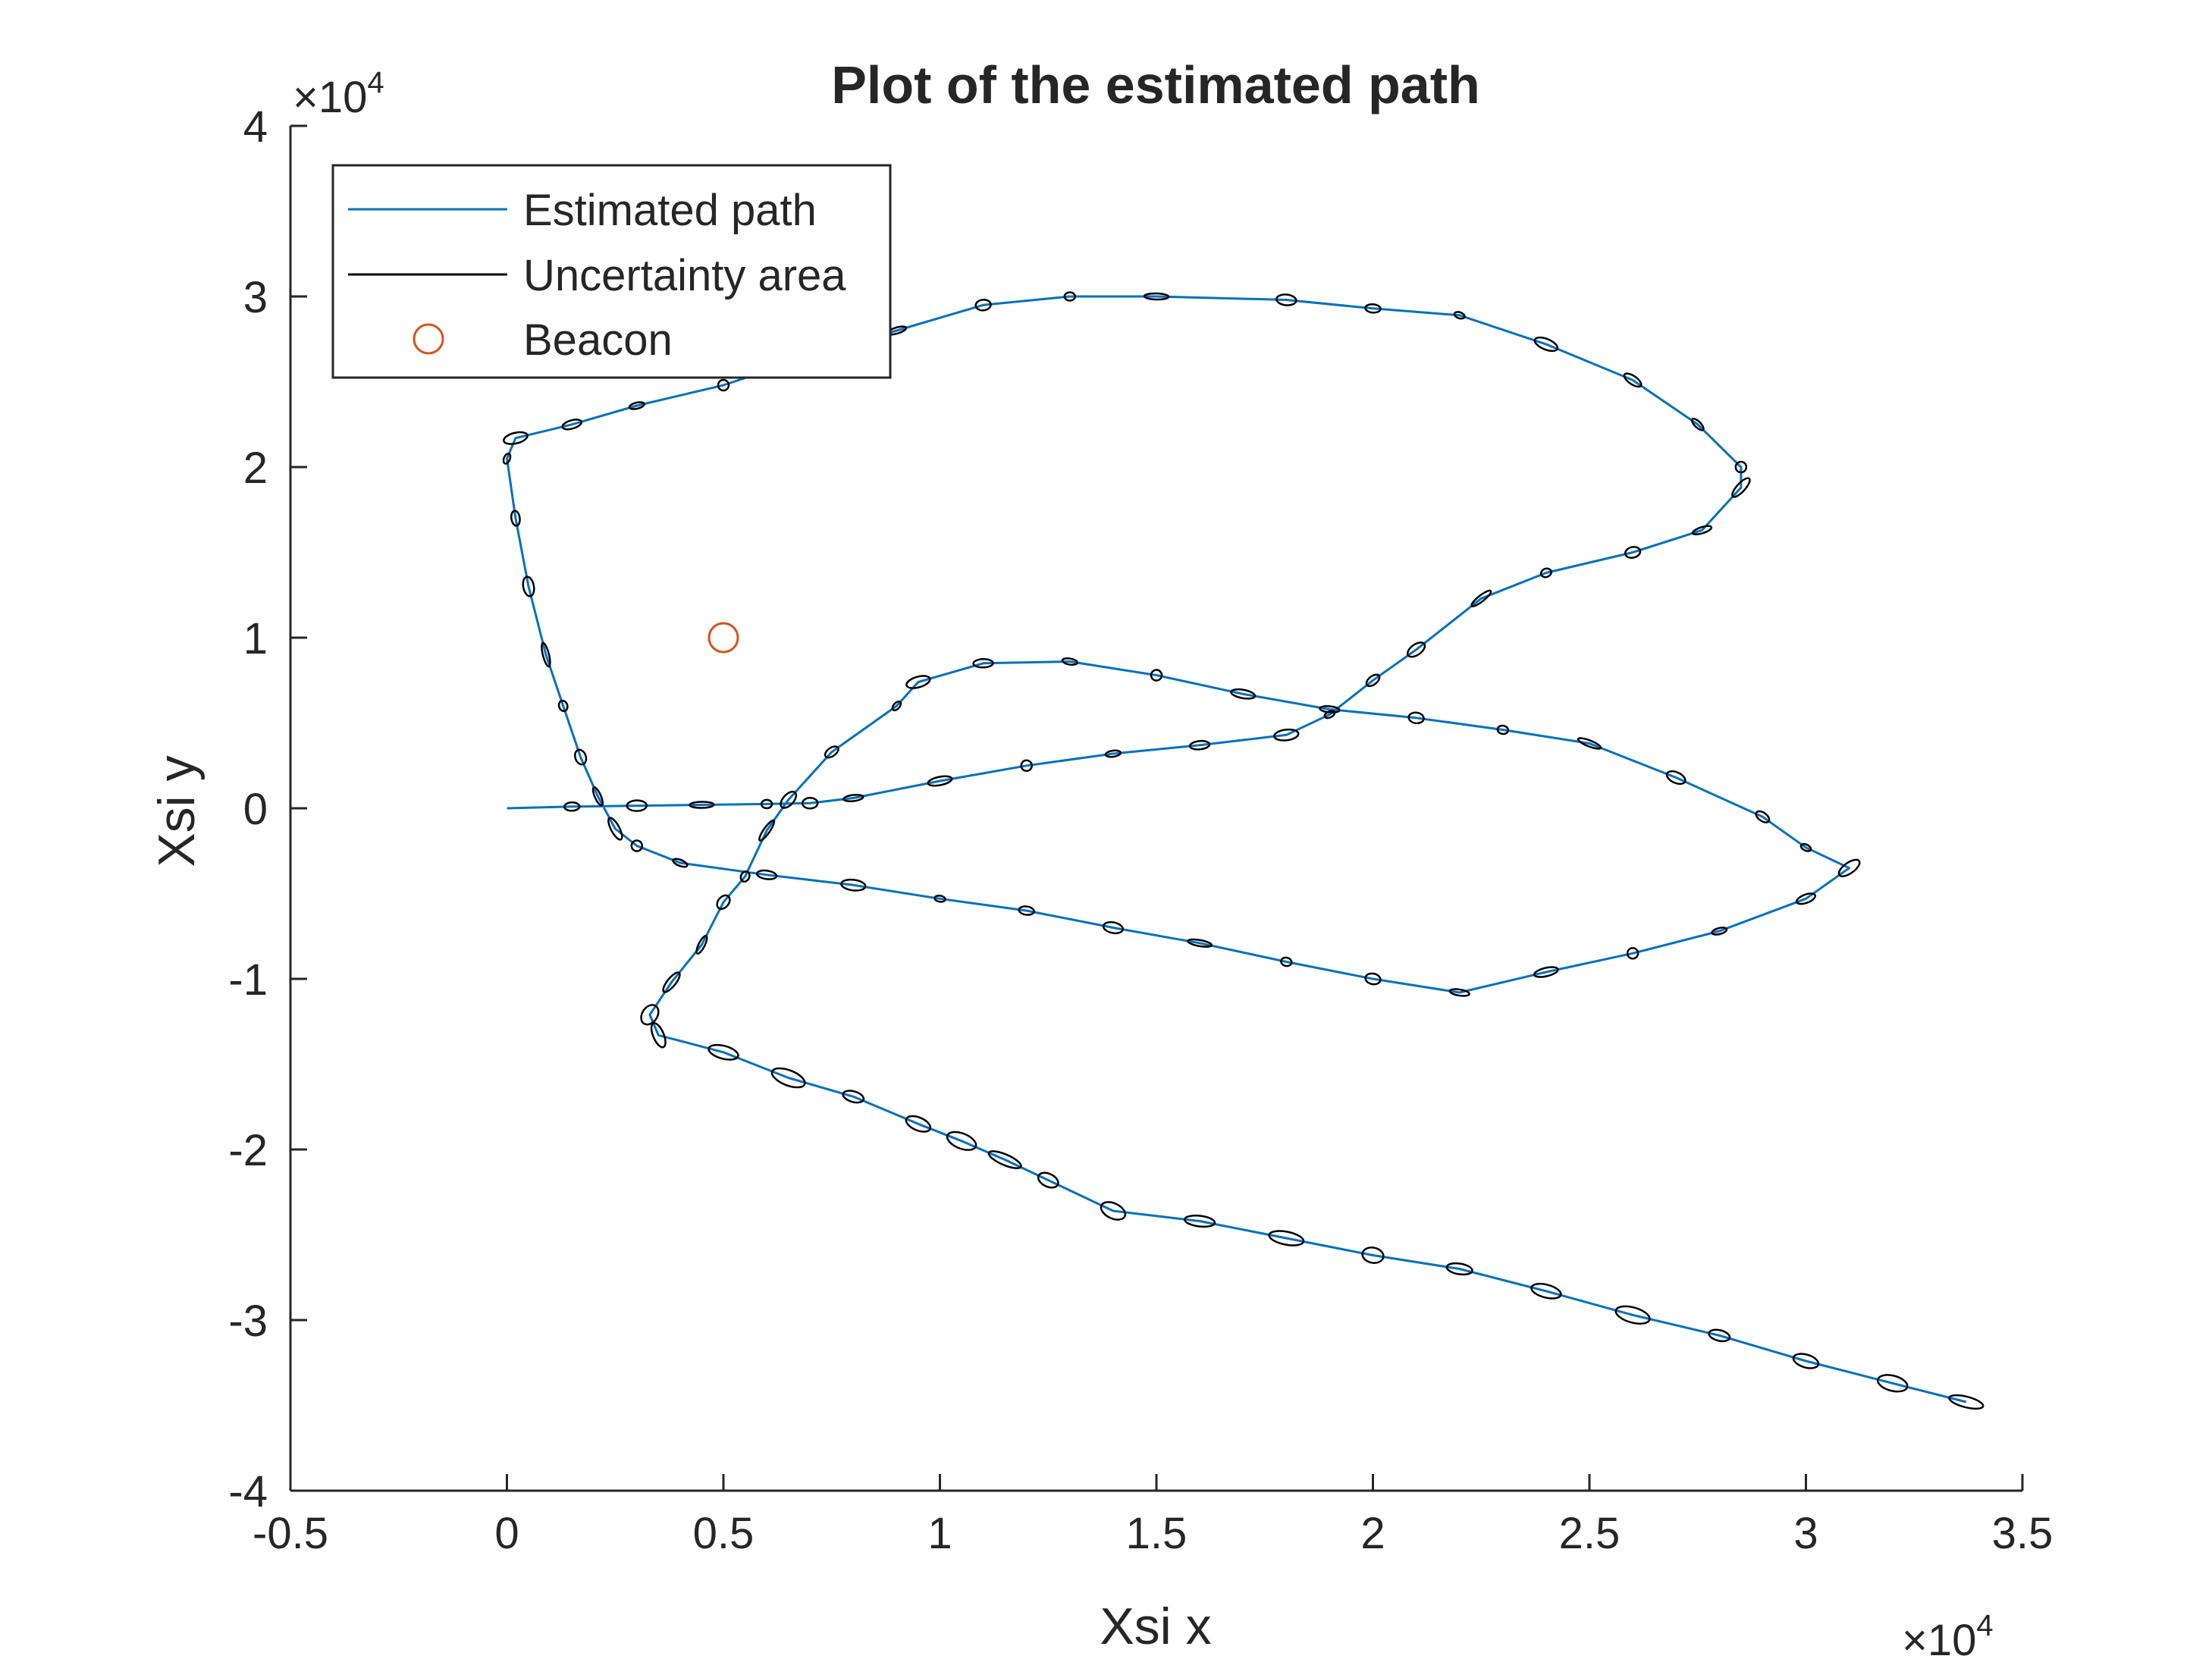 The width and height of the screenshot is (2212, 1659). What do you see at coordinates (1373, 1533) in the screenshot?
I see `x-tick-label: 2` at bounding box center [1373, 1533].